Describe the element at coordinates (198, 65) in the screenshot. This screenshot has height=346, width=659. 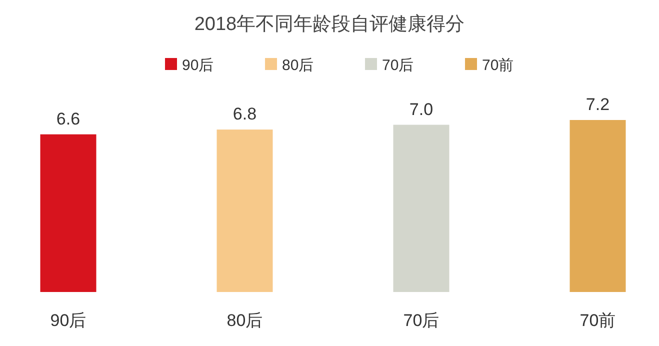
I see `legend-label: 90后` at that location.